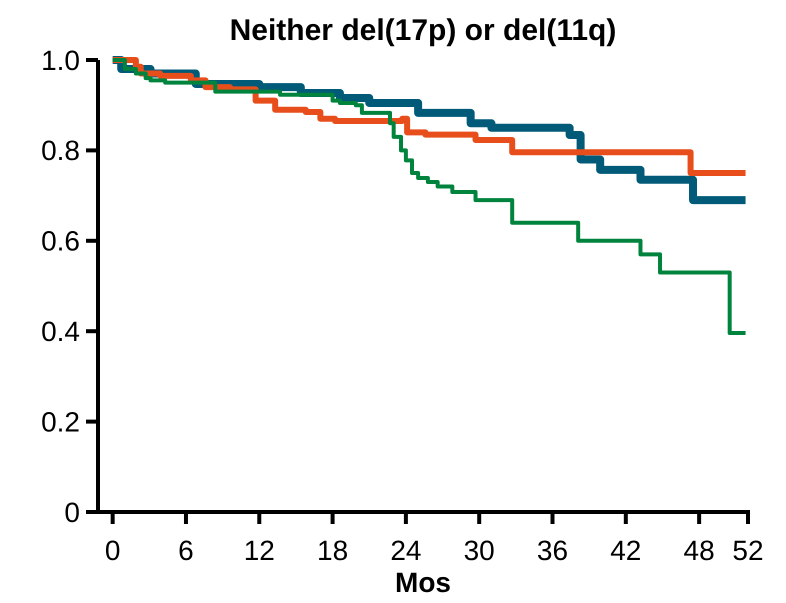 Image resolution: width=786 pixels, height=603 pixels. Describe the element at coordinates (60, 422) in the screenshot. I see `y-tick-label: 0.2` at that location.